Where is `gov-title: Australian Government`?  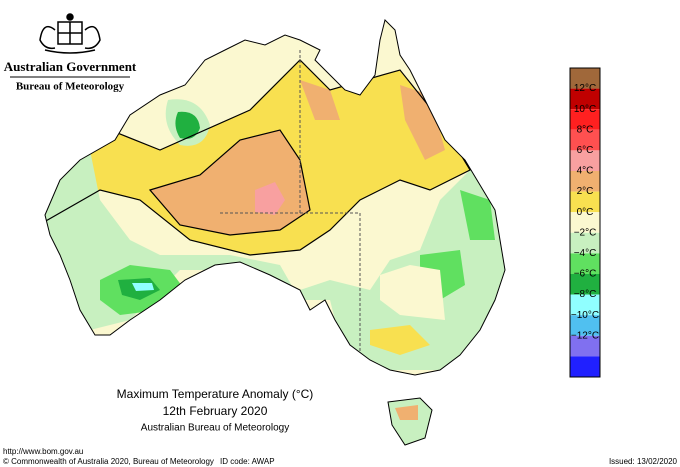 gov-title: Australian Government is located at coordinates (70, 66).